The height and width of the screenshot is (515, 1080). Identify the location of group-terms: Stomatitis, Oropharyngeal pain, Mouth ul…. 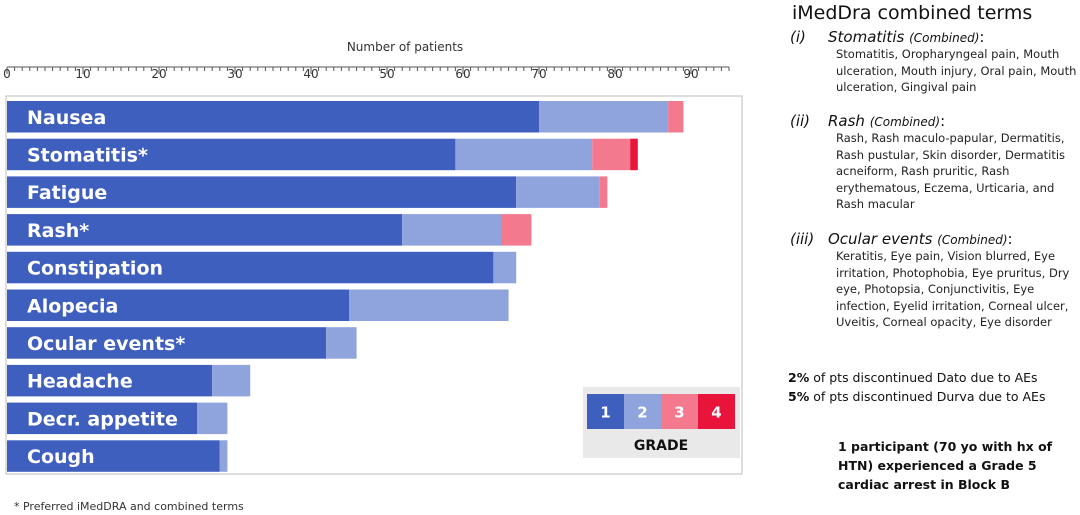
(956, 70).